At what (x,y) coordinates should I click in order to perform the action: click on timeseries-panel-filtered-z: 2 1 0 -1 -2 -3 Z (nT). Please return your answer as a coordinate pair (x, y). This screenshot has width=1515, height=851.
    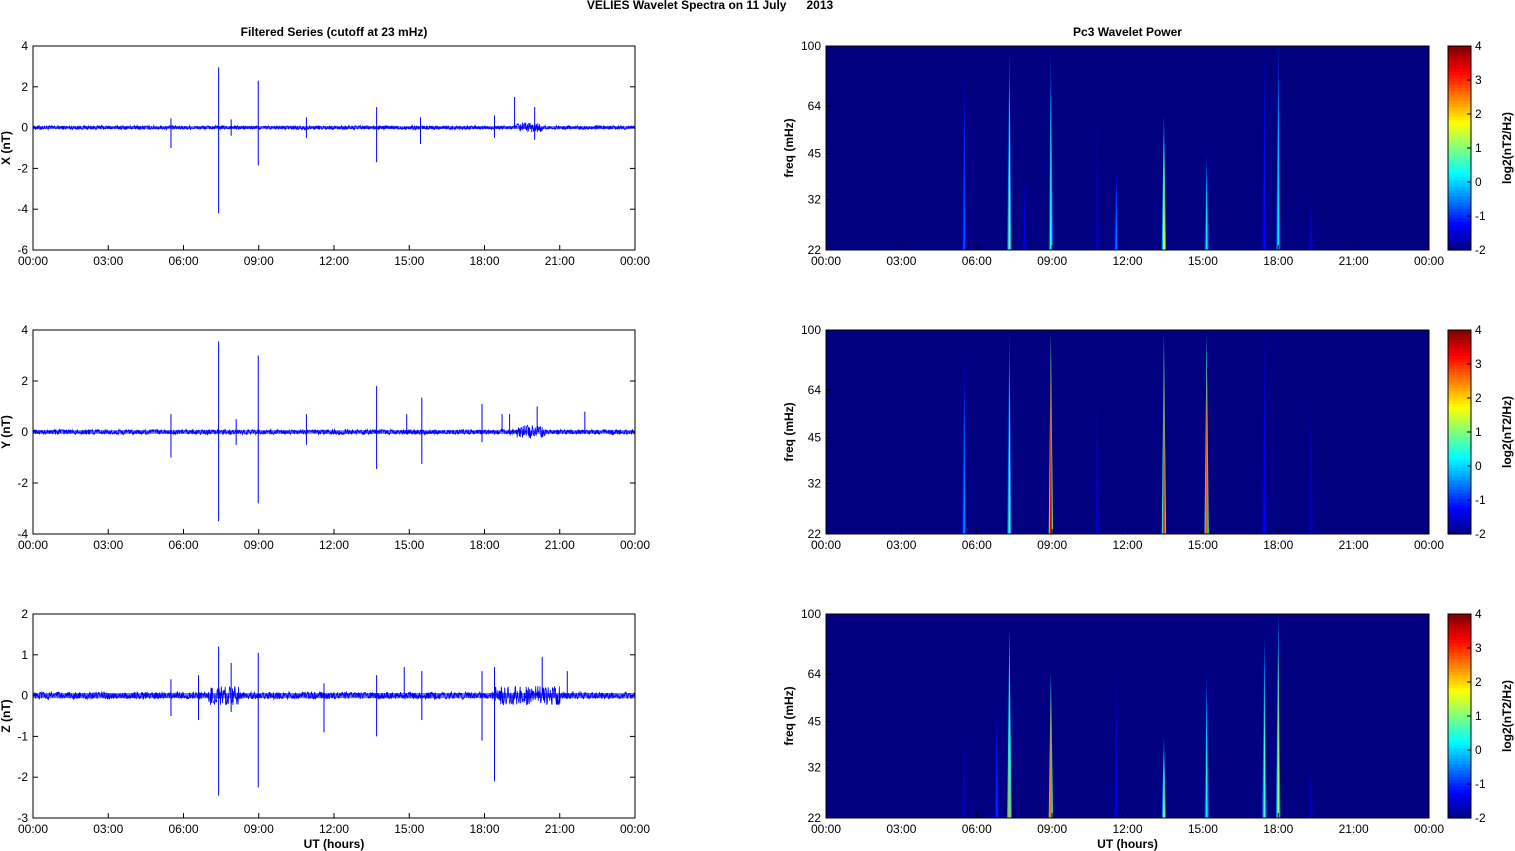
    Looking at the image, I should click on (318, 716).